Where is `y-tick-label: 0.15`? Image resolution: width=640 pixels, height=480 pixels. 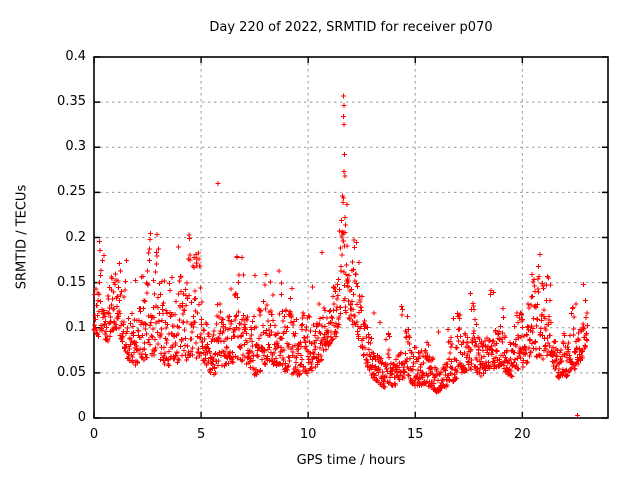
y-tick-label: 0.15 is located at coordinates (71, 282).